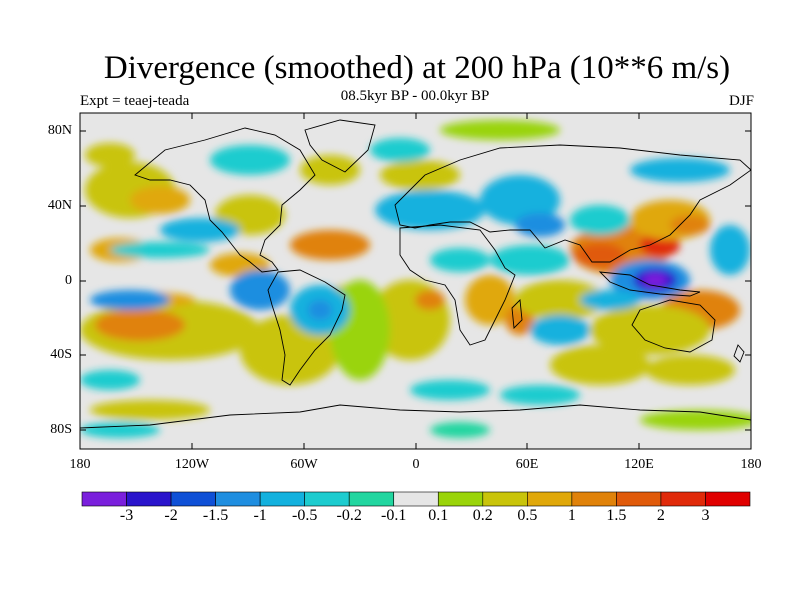 The height and width of the screenshot is (600, 800). What do you see at coordinates (571, 515) in the screenshot?
I see `colorbar-label: 1` at bounding box center [571, 515].